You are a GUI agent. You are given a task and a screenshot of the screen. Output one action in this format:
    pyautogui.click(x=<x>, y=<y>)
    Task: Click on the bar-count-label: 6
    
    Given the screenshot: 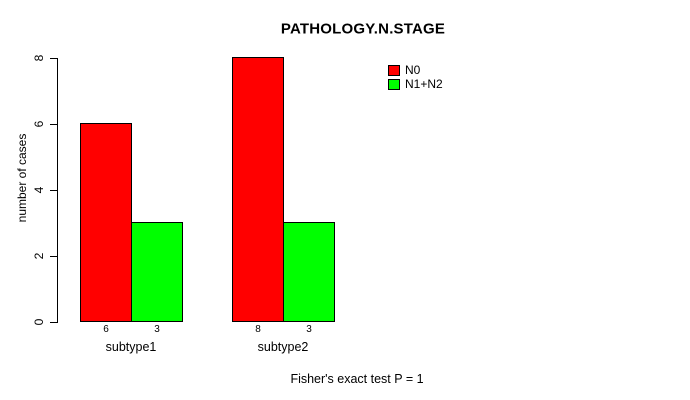 What is the action you would take?
    pyautogui.click(x=106, y=329)
    